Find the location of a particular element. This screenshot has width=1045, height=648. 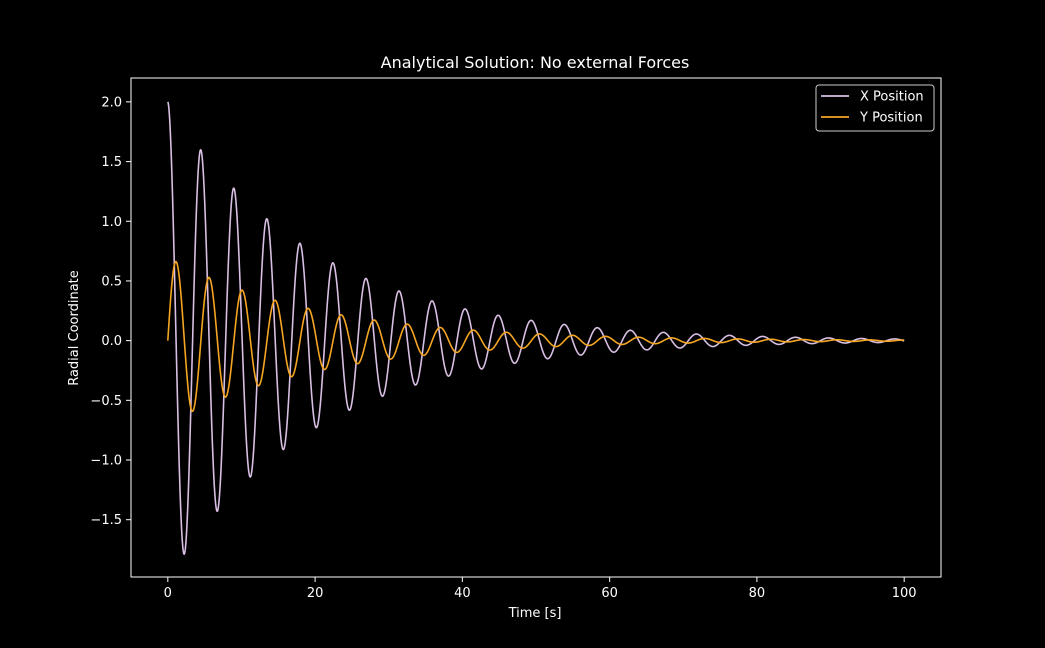

legend: X Position Y Position is located at coordinates (875, 108).